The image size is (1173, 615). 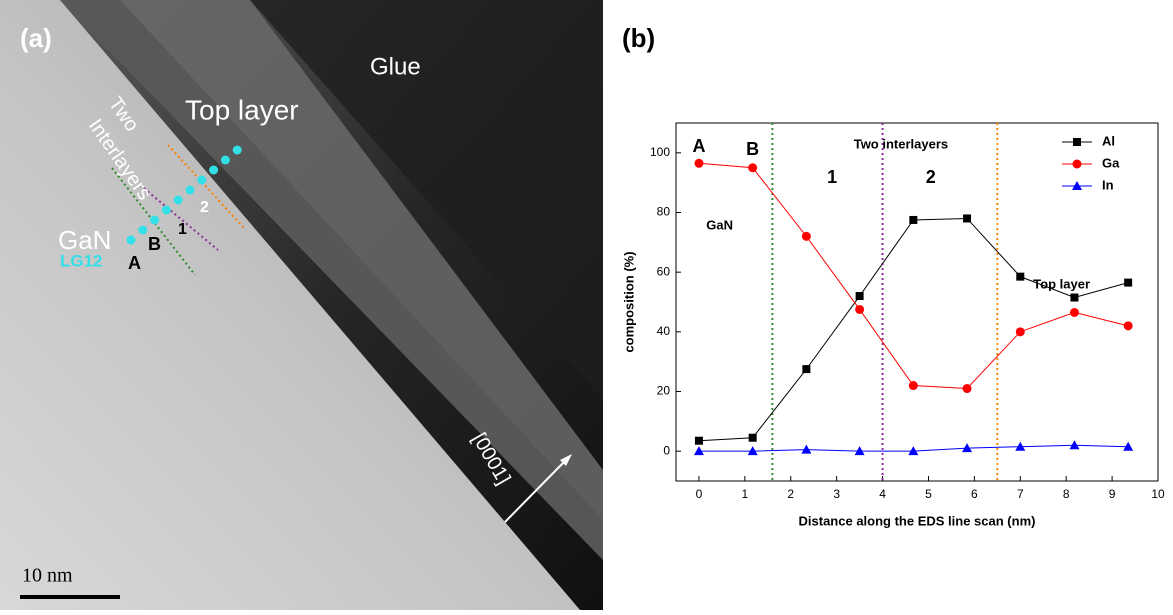 What do you see at coordinates (1061, 283) in the screenshot?
I see `annotation: Top layer` at bounding box center [1061, 283].